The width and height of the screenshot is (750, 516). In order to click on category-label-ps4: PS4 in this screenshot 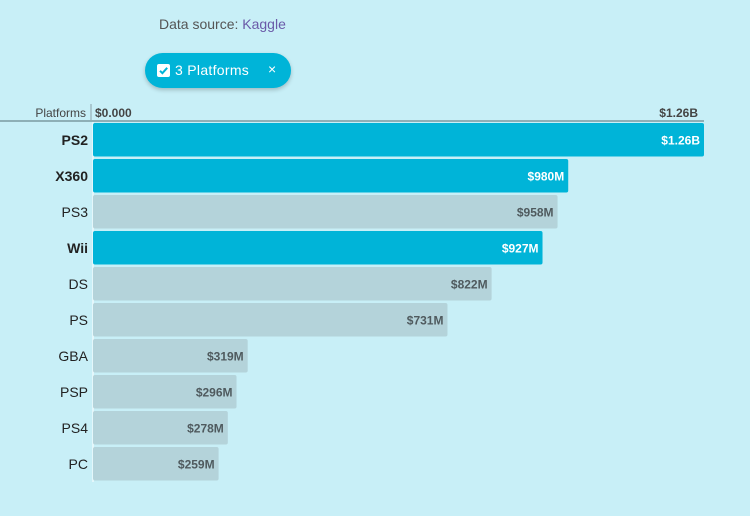, I will do `click(75, 428)`.